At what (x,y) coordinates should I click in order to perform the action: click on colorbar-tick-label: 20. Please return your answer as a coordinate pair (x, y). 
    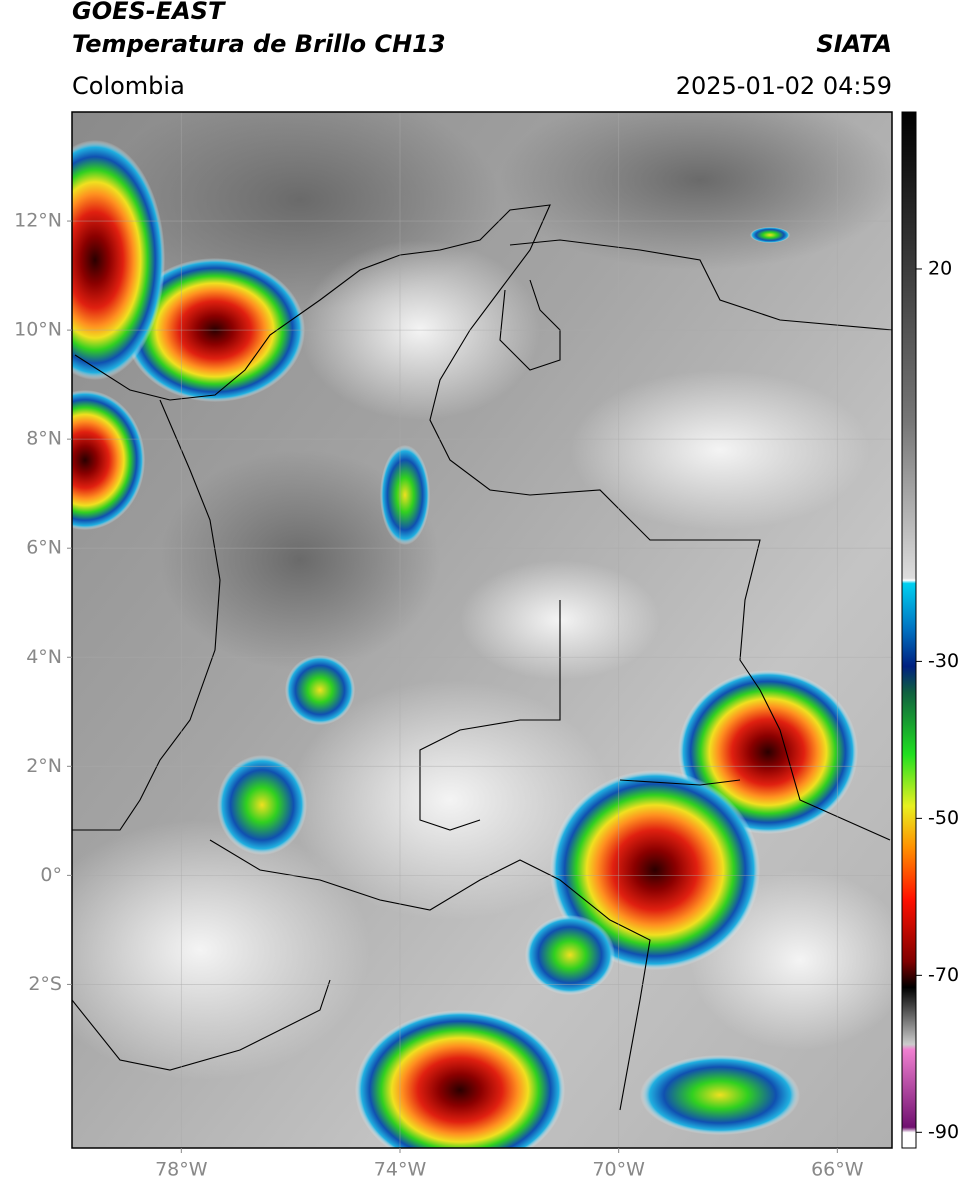
    Looking at the image, I should click on (940, 268).